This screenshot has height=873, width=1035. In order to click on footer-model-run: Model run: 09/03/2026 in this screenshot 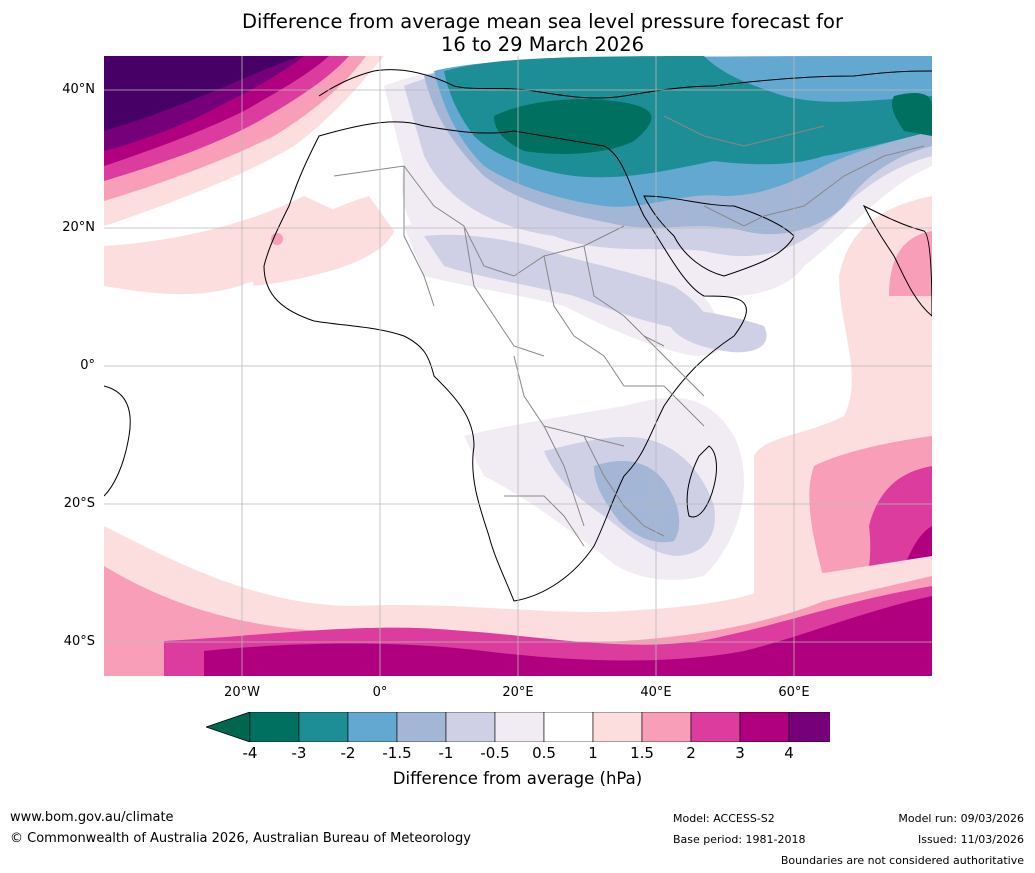, I will do `click(961, 818)`.